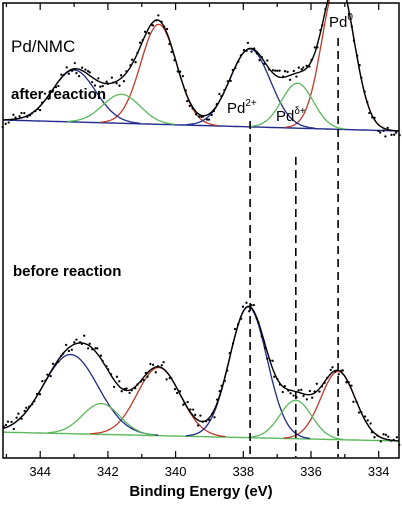 This screenshot has height=507, width=402. Describe the element at coordinates (242, 107) in the screenshot. I see `peak-label-pd2plus: Pd2+` at that location.